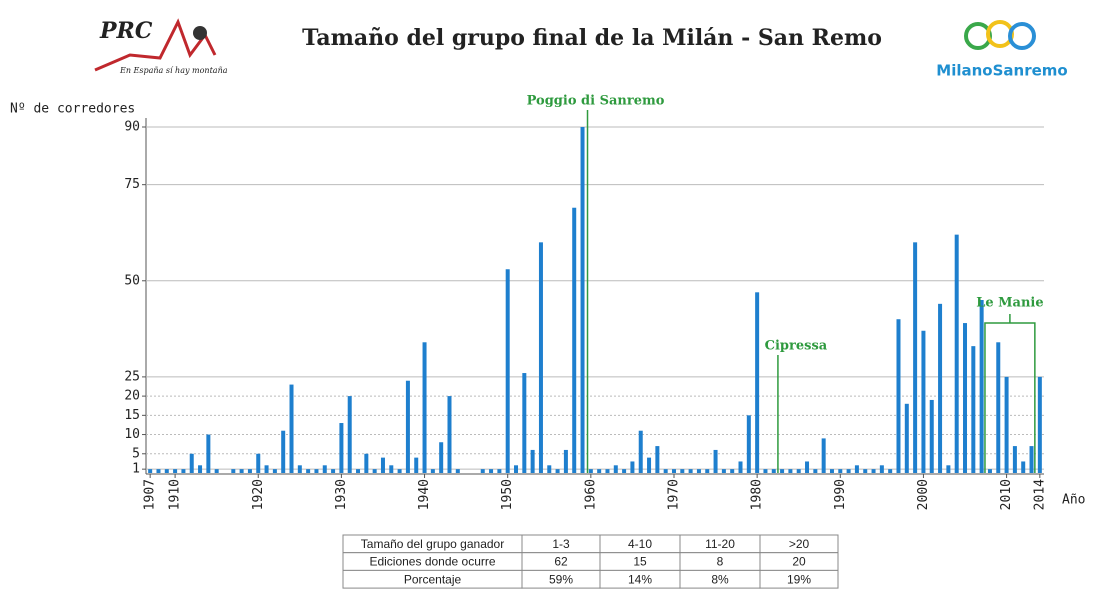  I want to click on x-axis-label: Año, so click(1073, 500).